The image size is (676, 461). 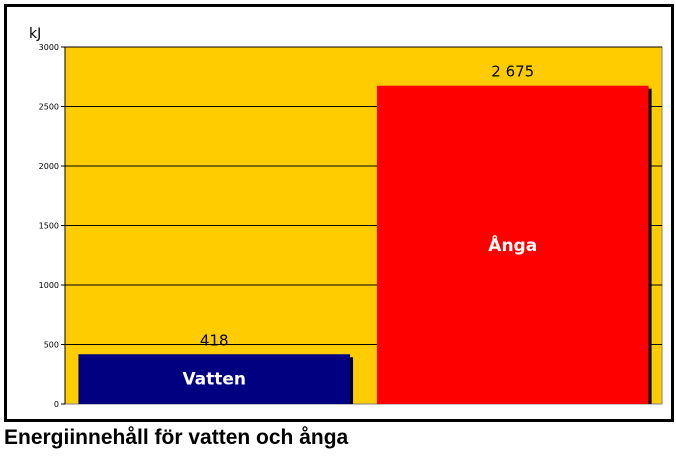 I want to click on chart-caption: Energiinnehåll för vatten och ånga, so click(x=176, y=437).